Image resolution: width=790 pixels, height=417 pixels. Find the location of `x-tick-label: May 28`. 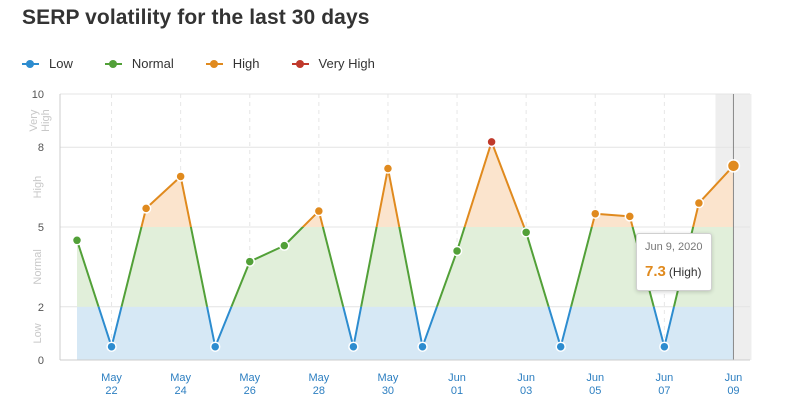

x-tick-label: May 28 is located at coordinates (318, 384).